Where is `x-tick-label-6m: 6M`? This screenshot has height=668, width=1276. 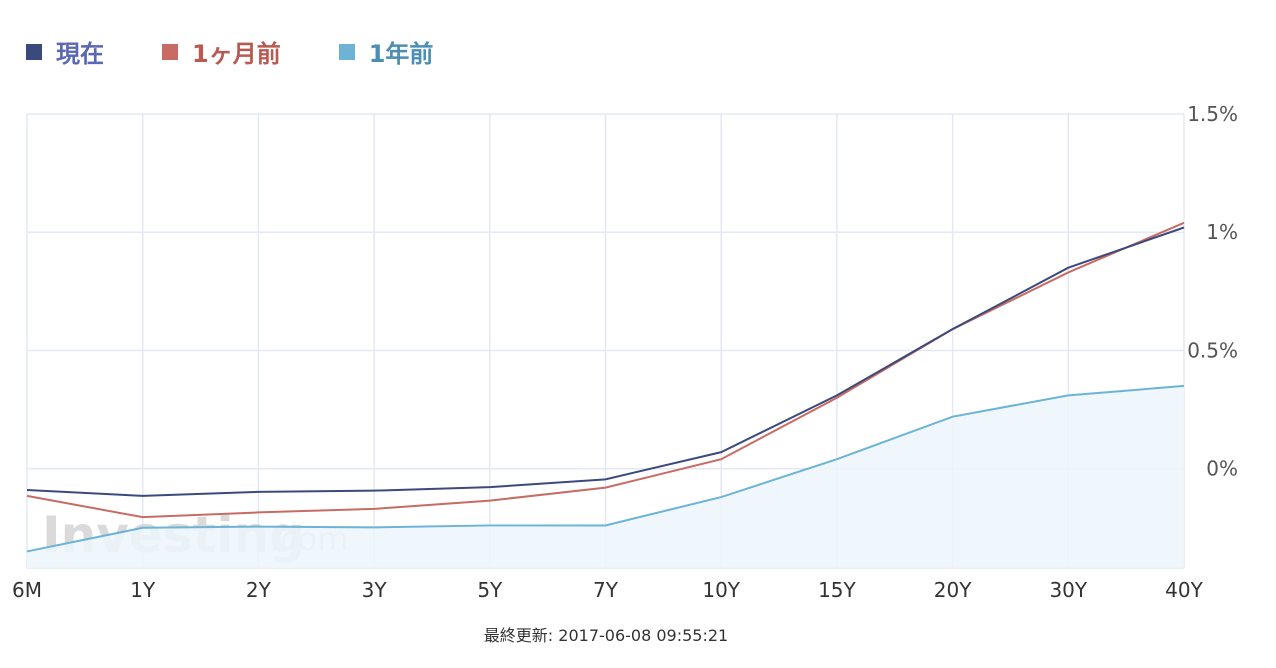
x-tick-label-6m: 6M is located at coordinates (27, 590).